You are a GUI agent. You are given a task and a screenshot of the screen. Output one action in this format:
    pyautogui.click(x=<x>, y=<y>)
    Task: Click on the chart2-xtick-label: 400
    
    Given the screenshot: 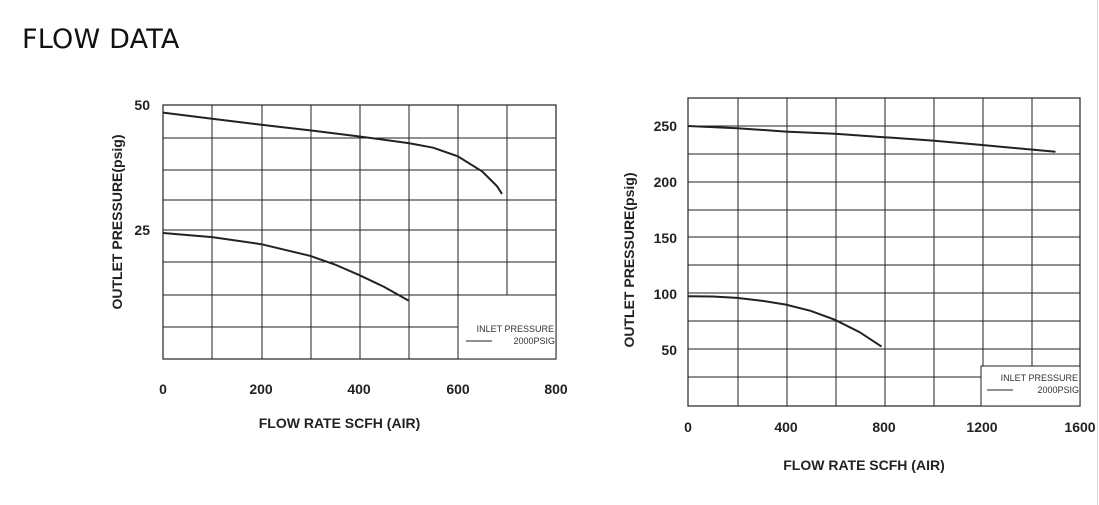 What is the action you would take?
    pyautogui.click(x=786, y=427)
    